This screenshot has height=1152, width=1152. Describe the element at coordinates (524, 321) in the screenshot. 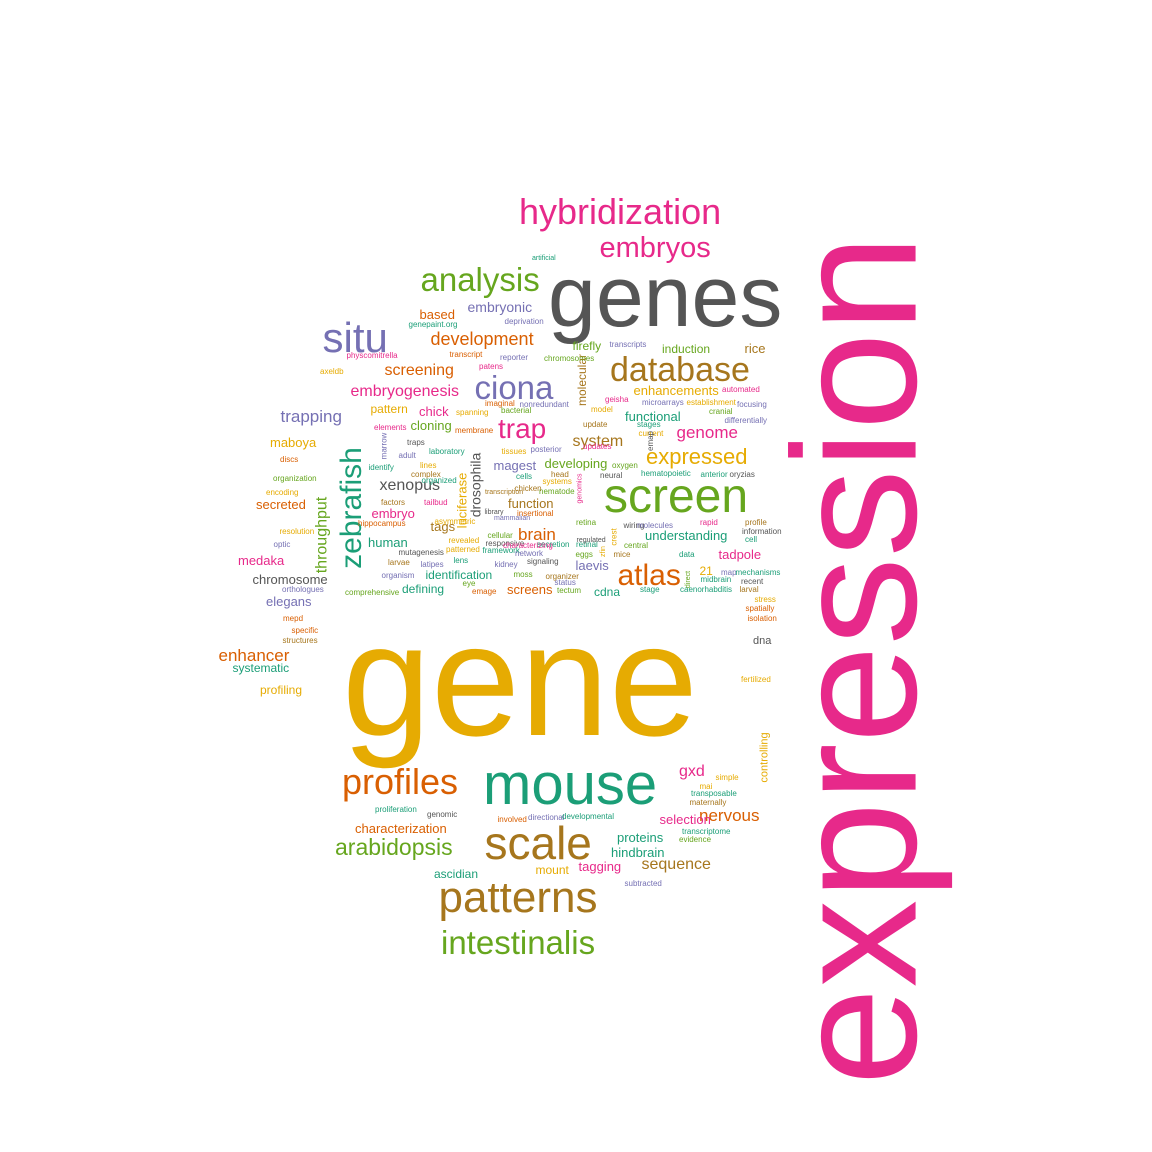

I see `word-deprivation: deprivation` at that location.